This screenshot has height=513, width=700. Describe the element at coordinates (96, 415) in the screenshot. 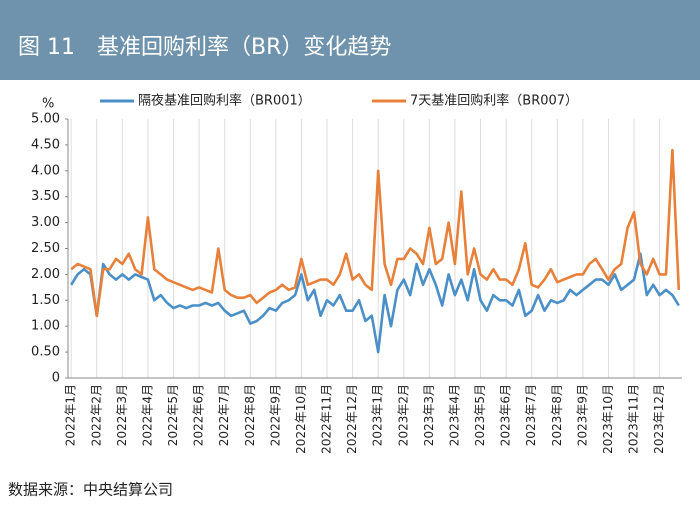

I see `x-tick-label: 2022年2月` at that location.